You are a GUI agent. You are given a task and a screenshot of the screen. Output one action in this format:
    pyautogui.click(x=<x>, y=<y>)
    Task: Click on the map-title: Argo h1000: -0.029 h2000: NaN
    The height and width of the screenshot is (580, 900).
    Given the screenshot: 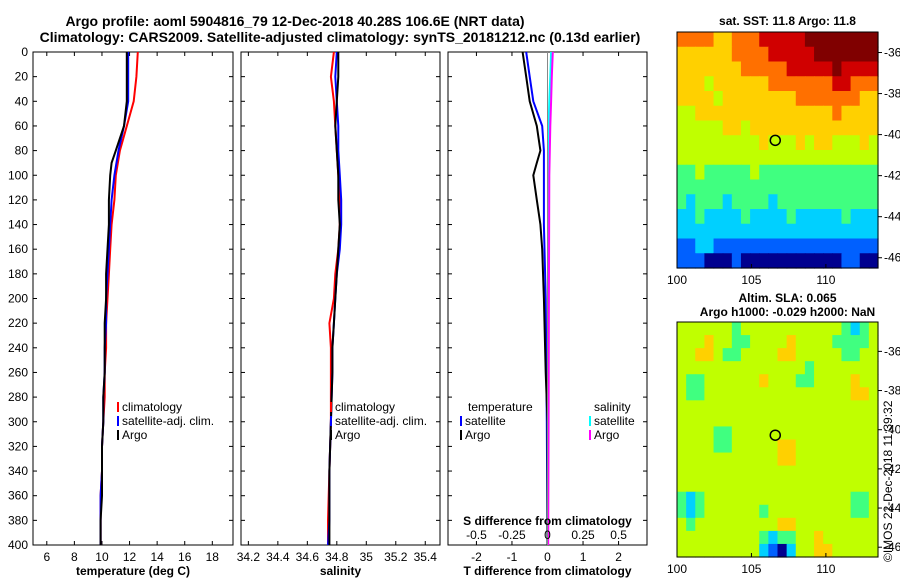 What is the action you would take?
    pyautogui.click(x=787, y=312)
    